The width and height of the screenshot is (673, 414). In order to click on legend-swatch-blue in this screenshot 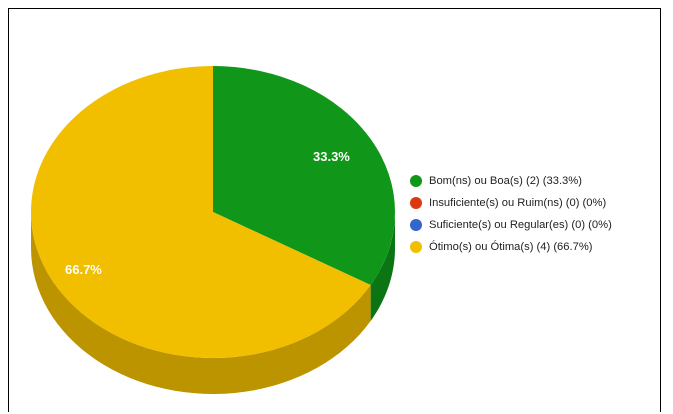, I will do `click(416, 225)`.